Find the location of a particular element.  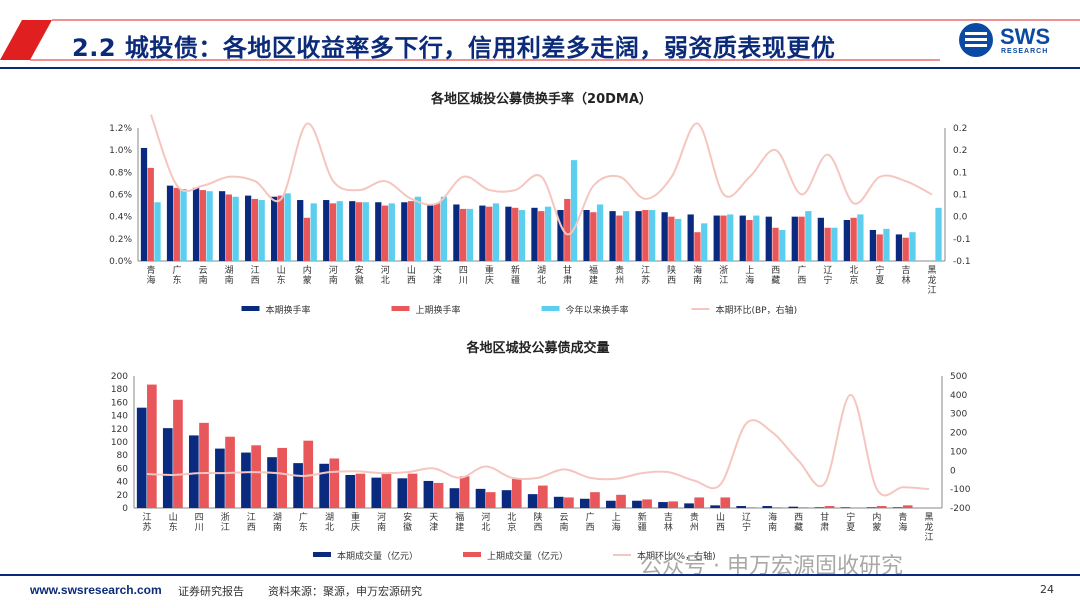

bar-2-重庆 is located at coordinates (489, 233).